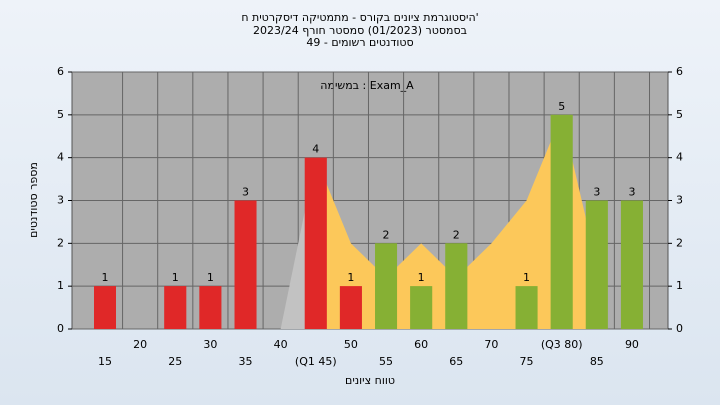  I want to click on x-tick-label: 35, so click(246, 361).